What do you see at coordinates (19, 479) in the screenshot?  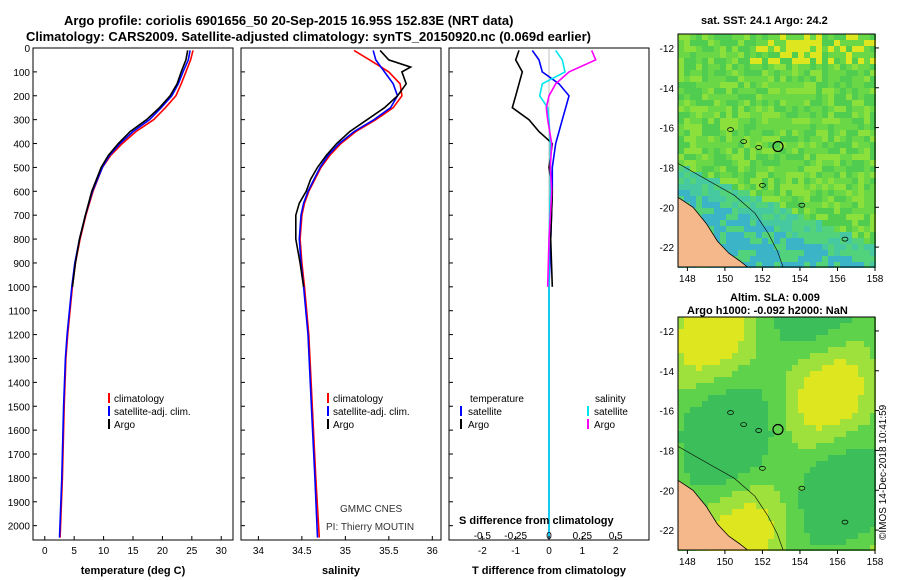 I see `depth-tick-label: 1800` at bounding box center [19, 479].